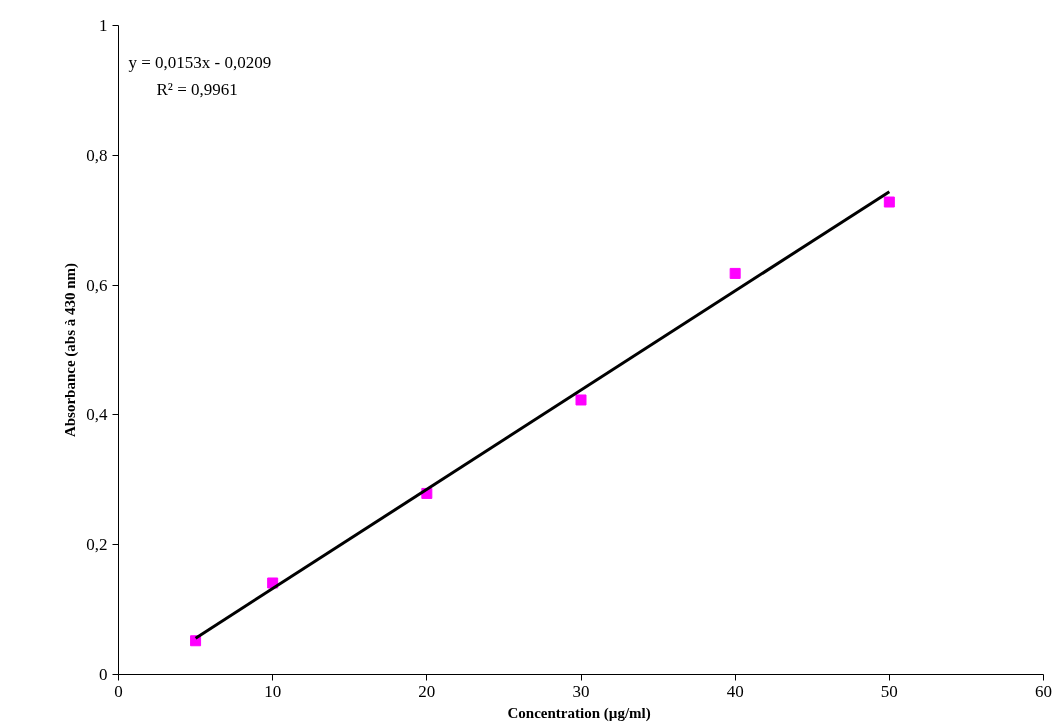 This screenshot has height=724, width=1060. Describe the element at coordinates (97, 285) in the screenshot. I see `y-tick-label: 0,6` at that location.